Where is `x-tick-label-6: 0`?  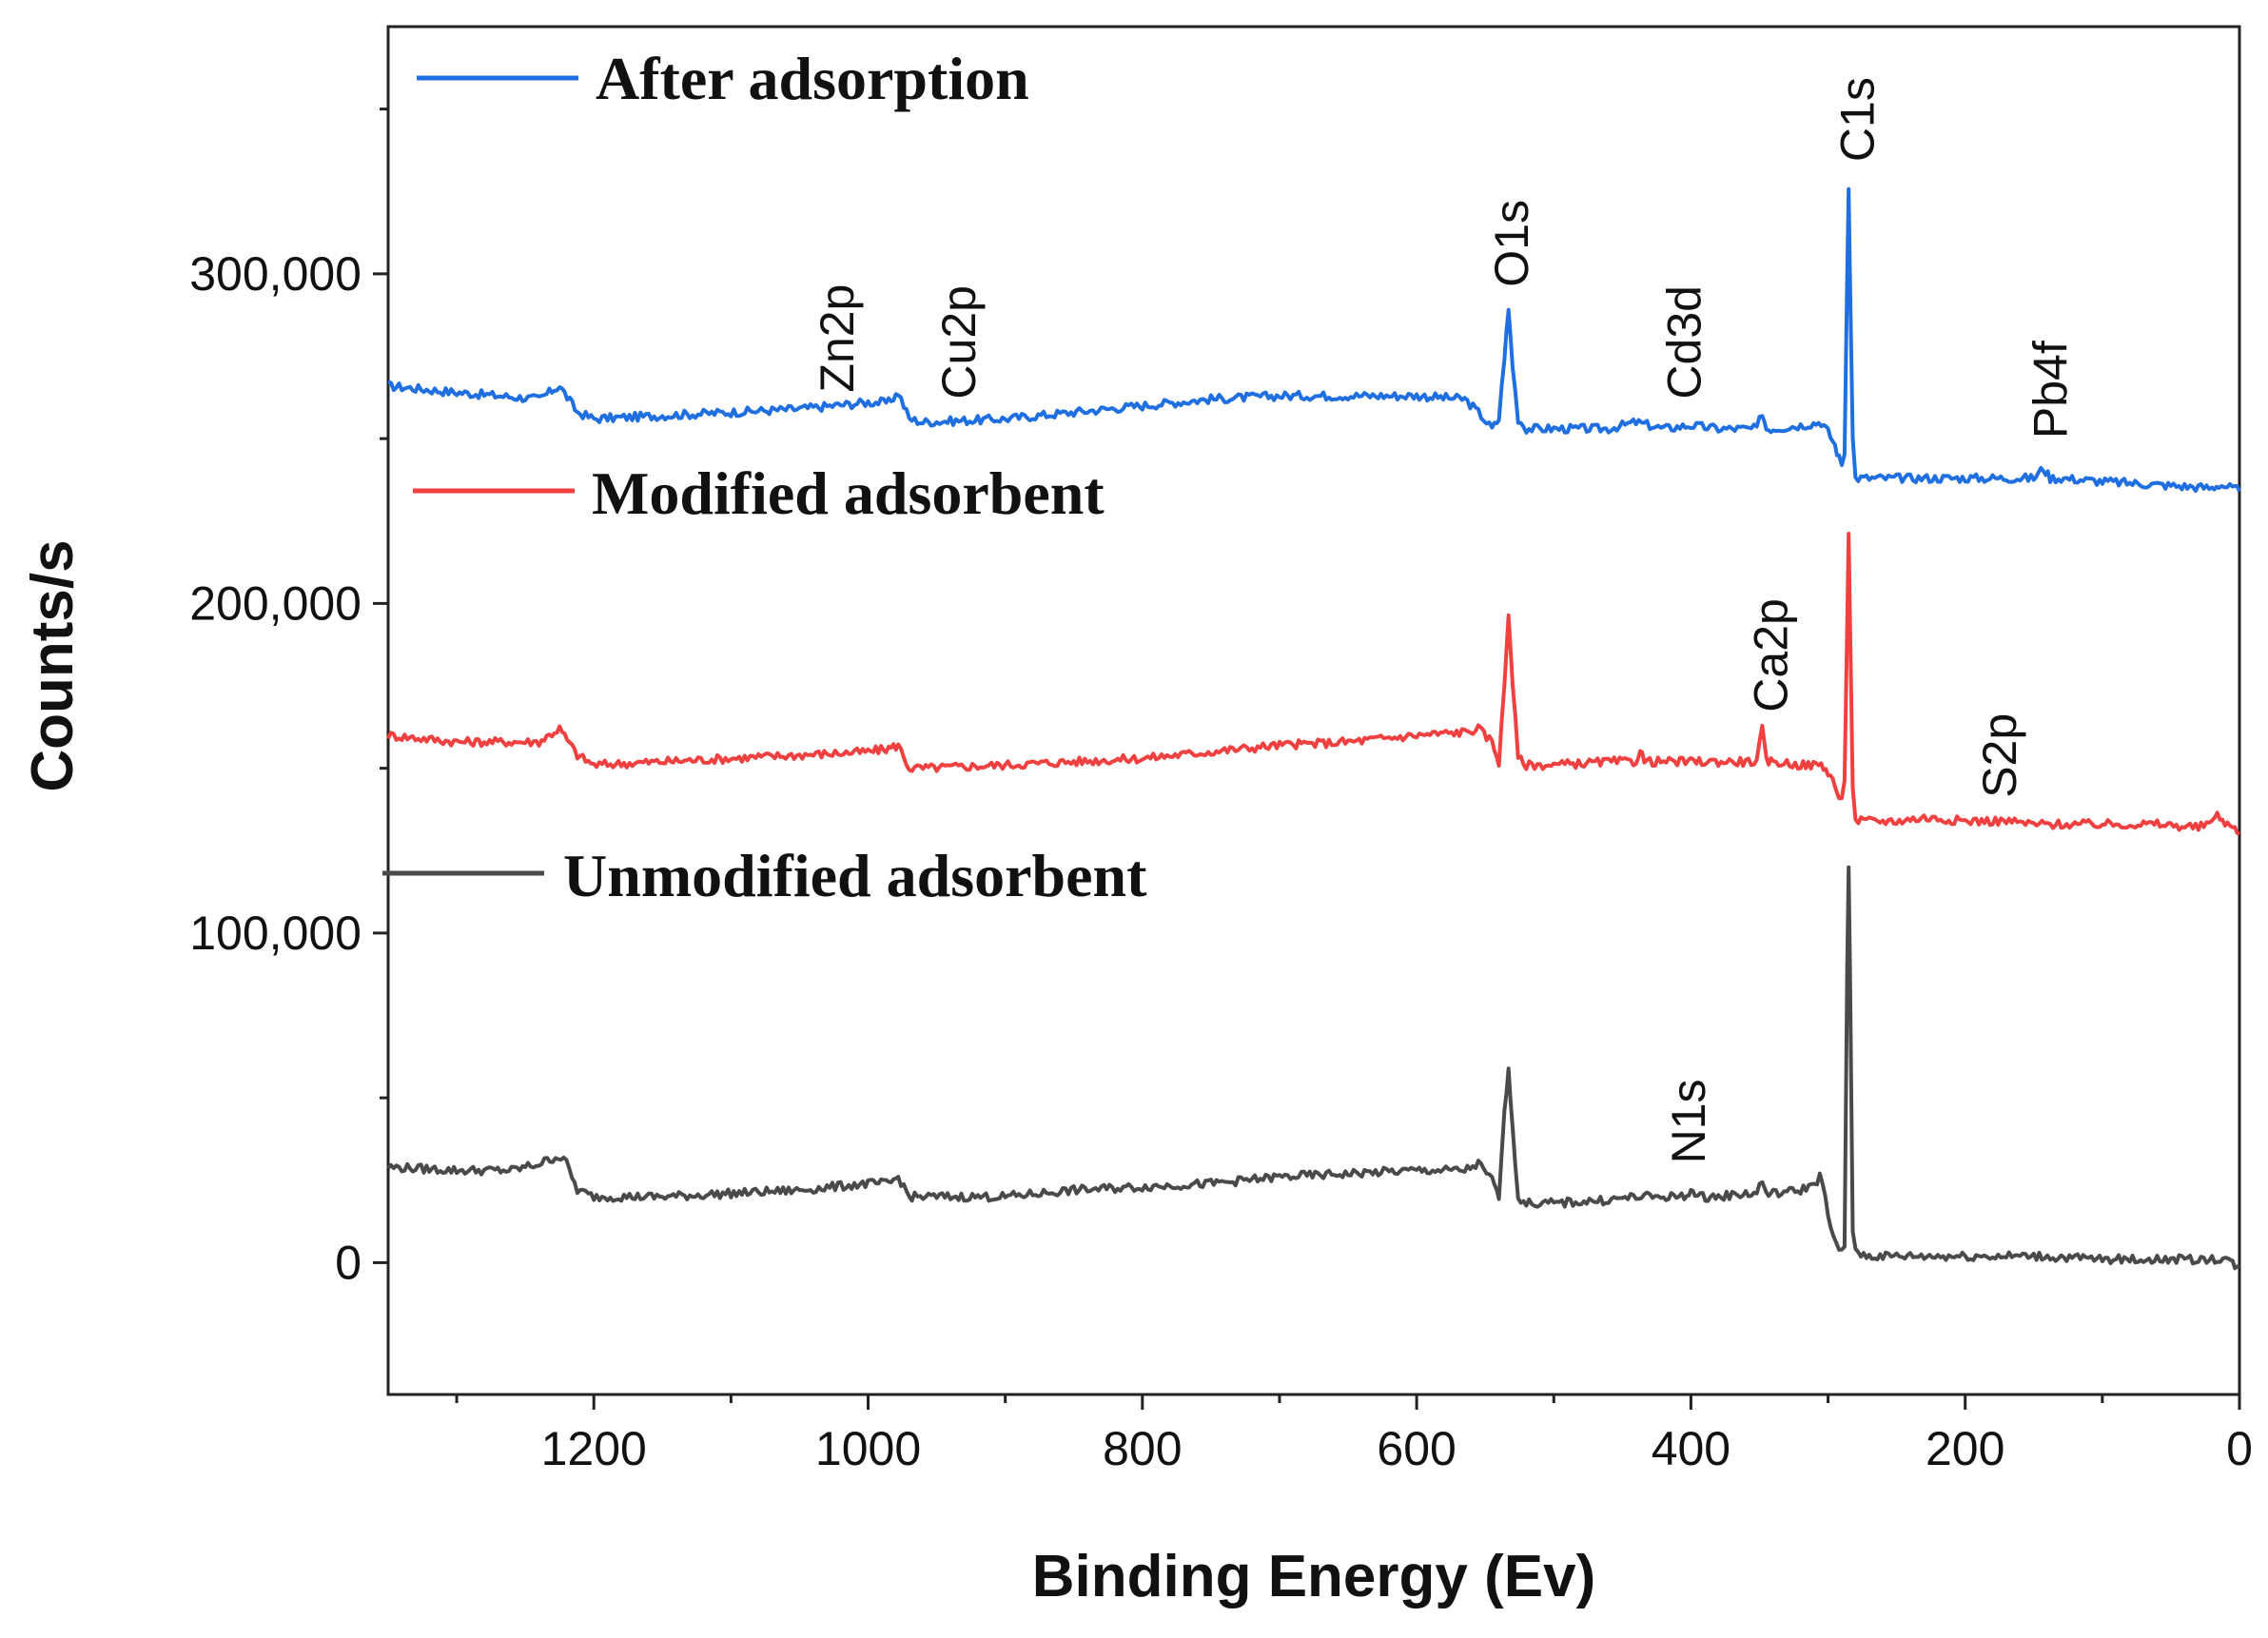 x-tick-label-6: 0 is located at coordinates (2239, 1448).